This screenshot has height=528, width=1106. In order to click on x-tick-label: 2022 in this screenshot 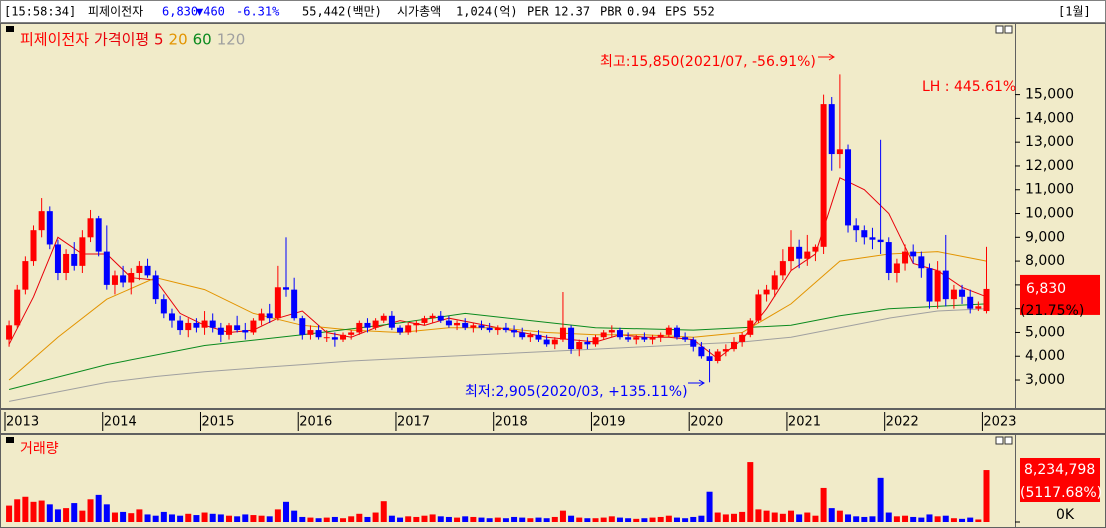, I will do `click(902, 422)`.